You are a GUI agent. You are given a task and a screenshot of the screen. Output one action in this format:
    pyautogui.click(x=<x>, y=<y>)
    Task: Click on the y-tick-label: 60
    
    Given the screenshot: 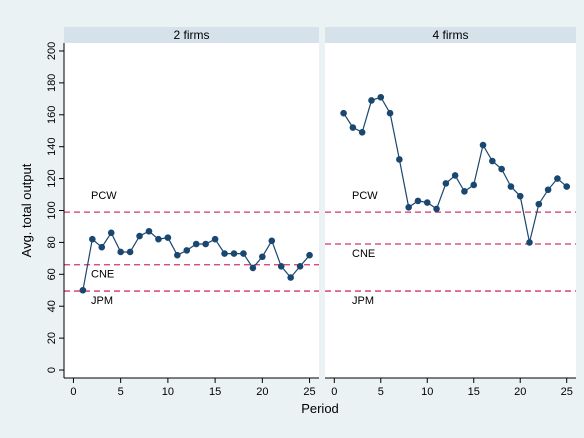 What is the action you would take?
    pyautogui.click(x=52, y=274)
    